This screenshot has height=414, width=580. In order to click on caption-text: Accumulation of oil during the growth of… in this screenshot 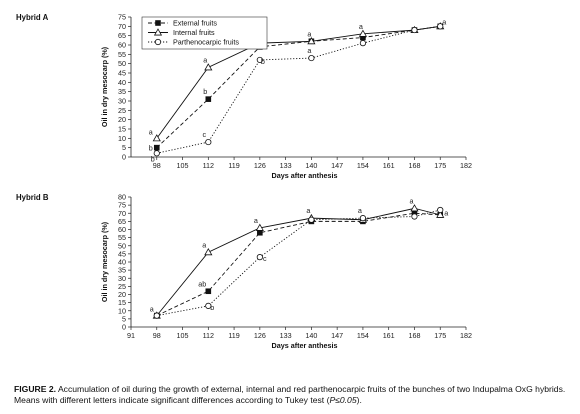, I will do `click(290, 394)`.